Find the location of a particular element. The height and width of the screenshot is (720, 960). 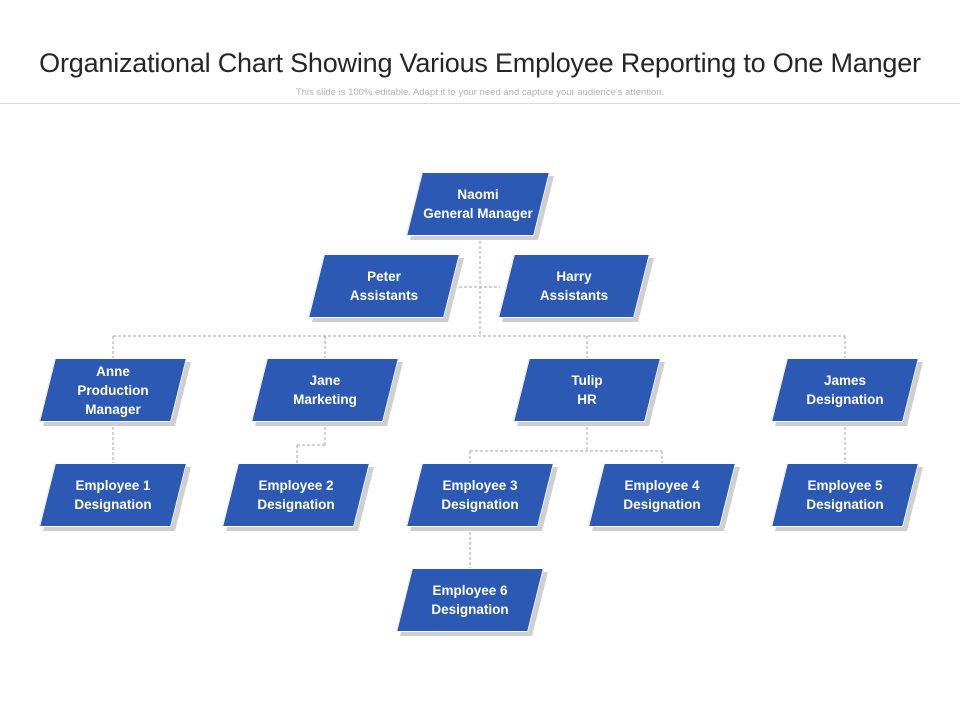

node-label: Naomi General Manager is located at coordinates (478, 204).